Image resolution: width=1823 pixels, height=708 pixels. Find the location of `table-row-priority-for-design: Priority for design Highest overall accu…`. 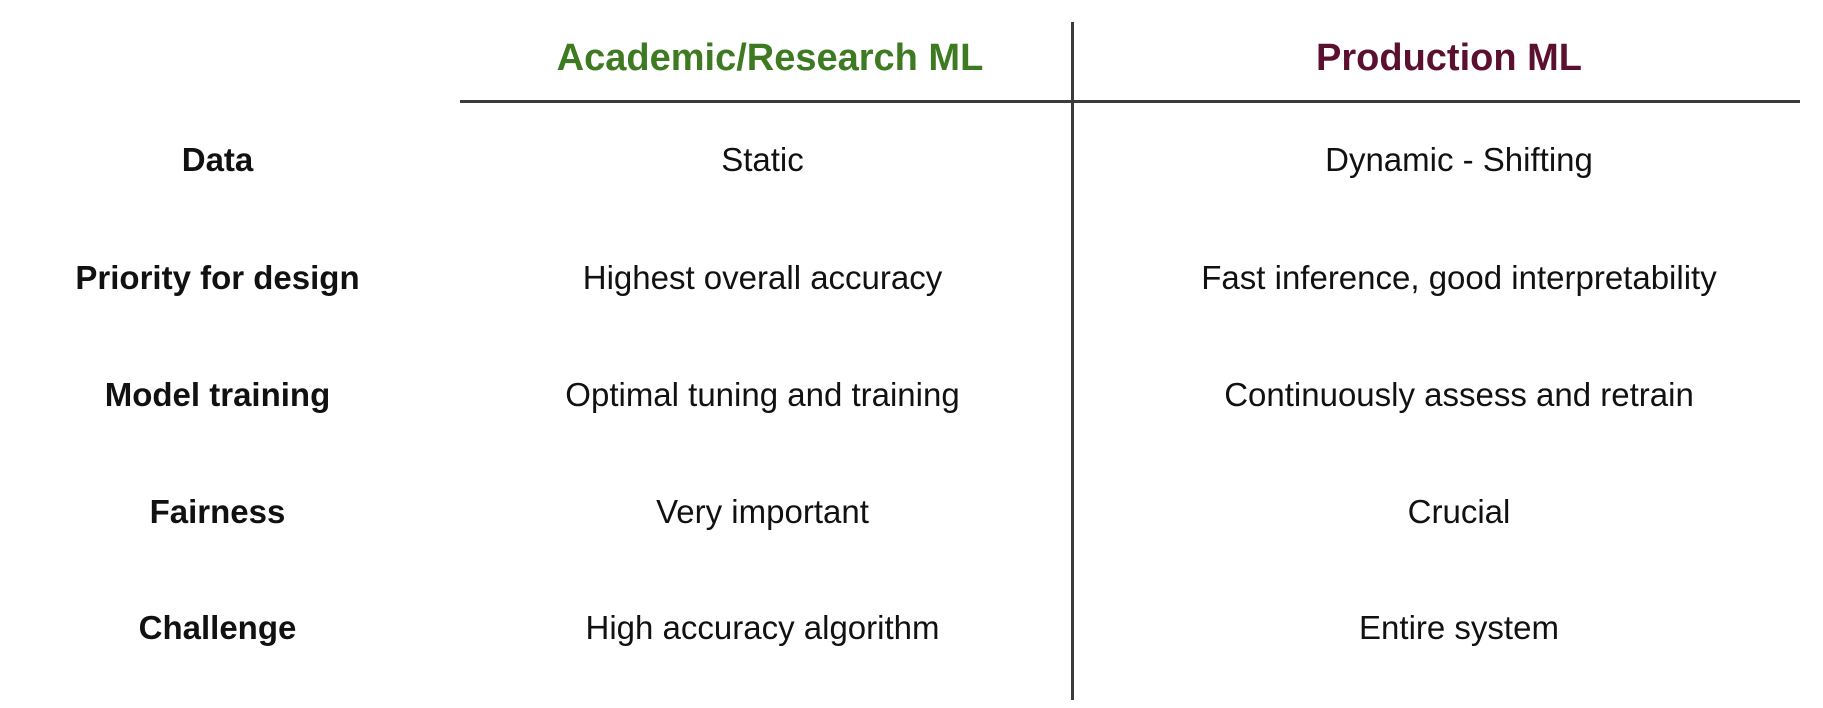

table-row-priority-for-design: Priority for design Highest overall accu… is located at coordinates (911, 278).